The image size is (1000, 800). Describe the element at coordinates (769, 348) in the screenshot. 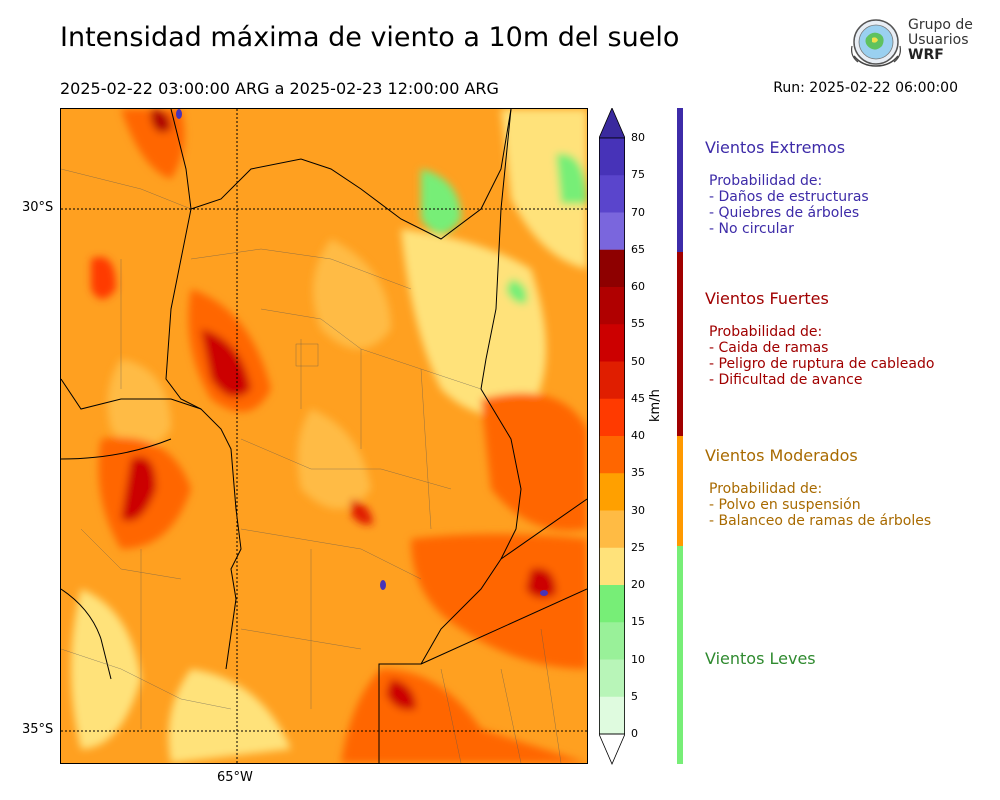

I see `category-item: - Caida de ramas` at that location.